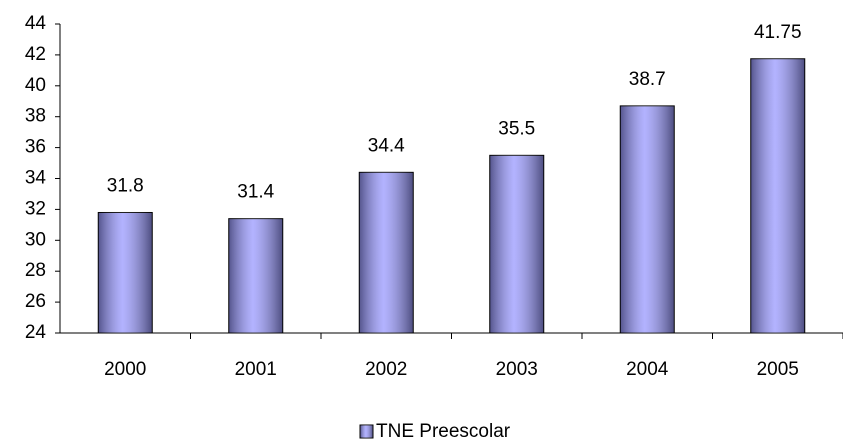 The width and height of the screenshot is (843, 445). Describe the element at coordinates (778, 369) in the screenshot. I see `x-tick-label: 2005` at that location.